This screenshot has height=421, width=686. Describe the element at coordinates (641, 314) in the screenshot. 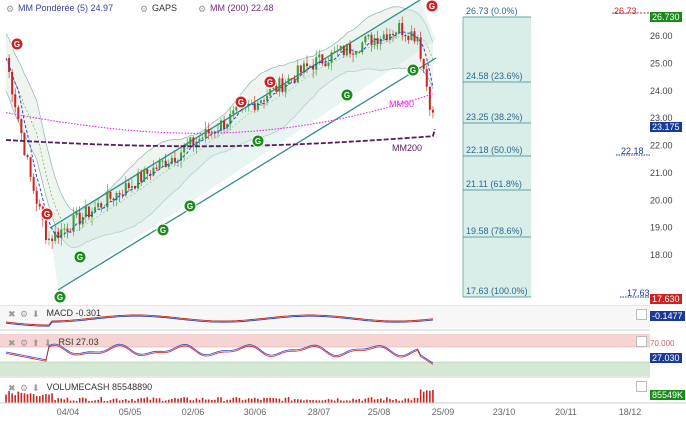

I see `macd-checkbox` at that location.